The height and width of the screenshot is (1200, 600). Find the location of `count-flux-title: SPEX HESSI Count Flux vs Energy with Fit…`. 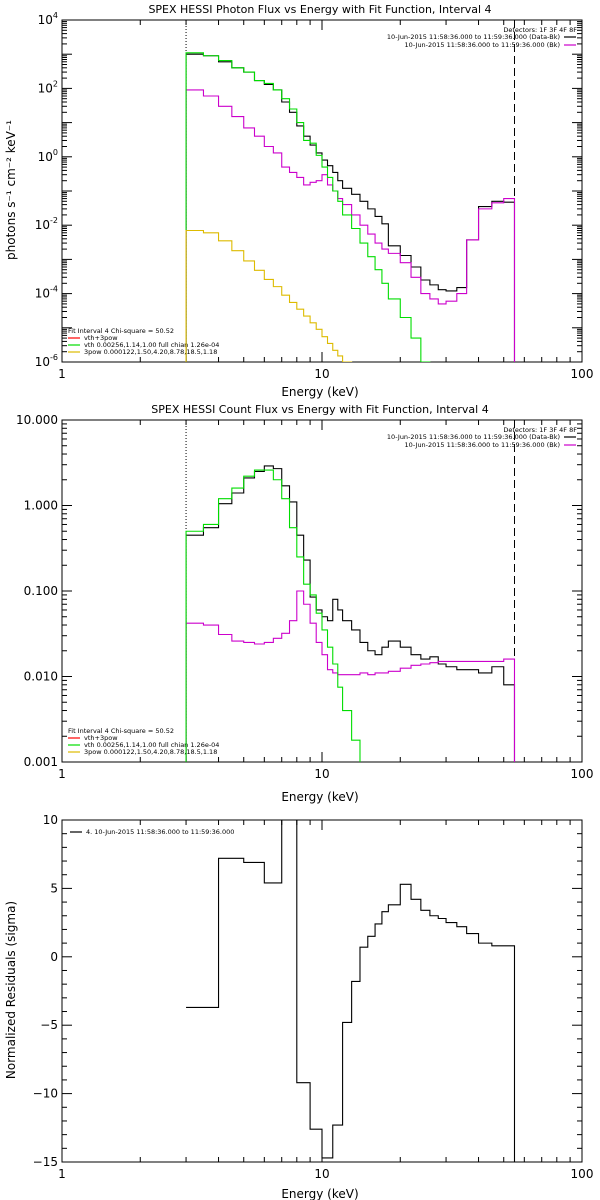

count-flux-title: SPEX HESSI Count Flux vs Energy with Fit… is located at coordinates (319, 409).